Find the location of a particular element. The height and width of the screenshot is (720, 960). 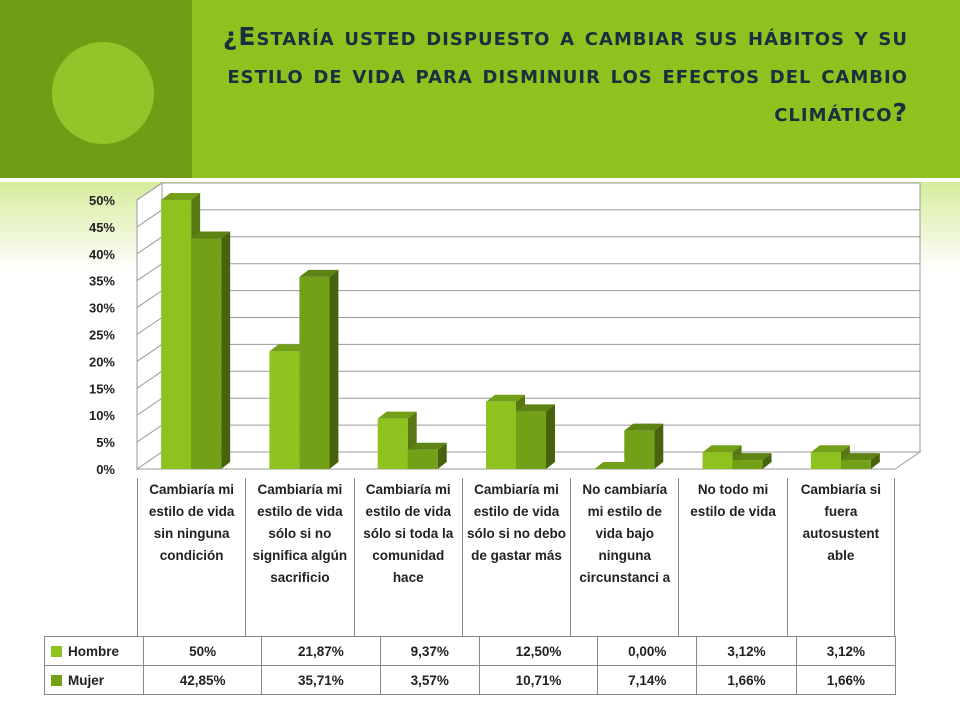

table-cell: 50% is located at coordinates (202, 651).